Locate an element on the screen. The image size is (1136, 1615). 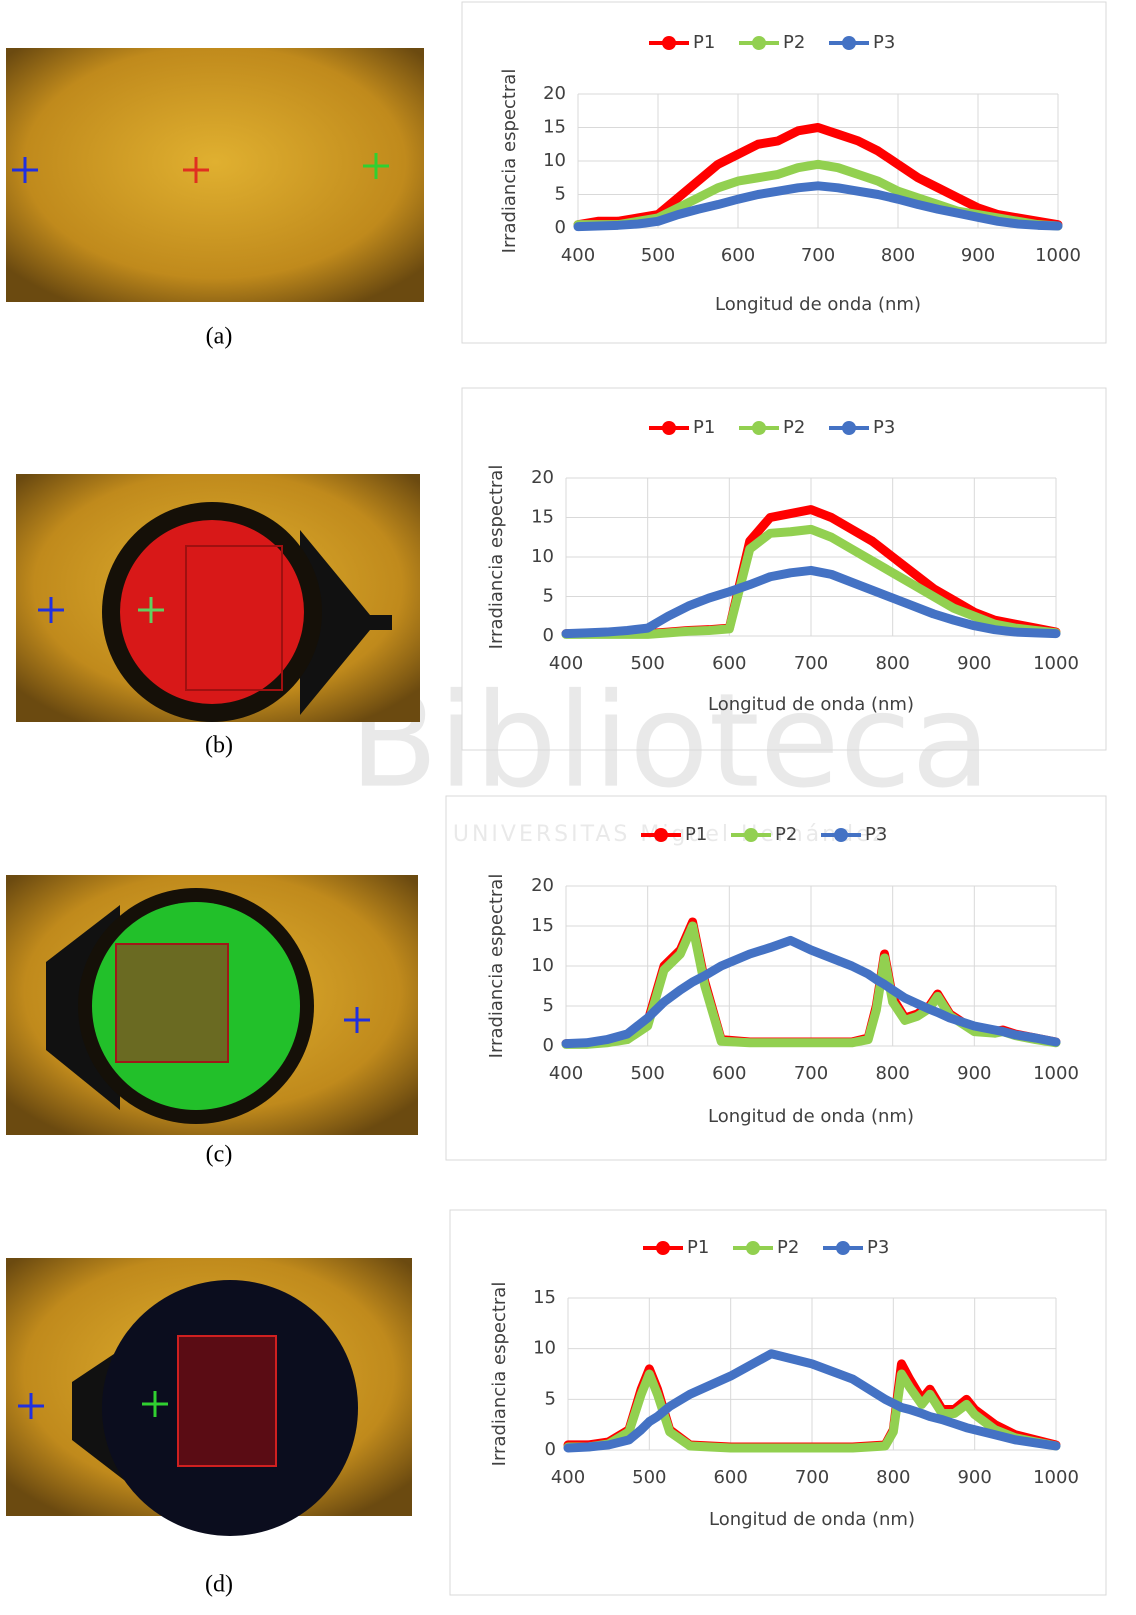
photo-c is located at coordinates (212, 1005).